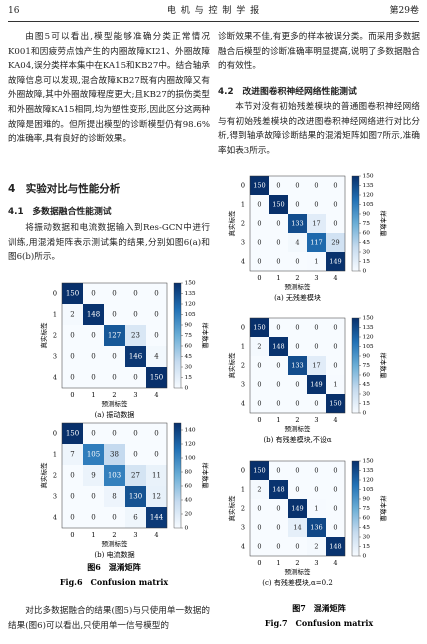 The image size is (427, 644). Describe the element at coordinates (259, 347) in the screenshot. I see `cell-value: 2` at that location.